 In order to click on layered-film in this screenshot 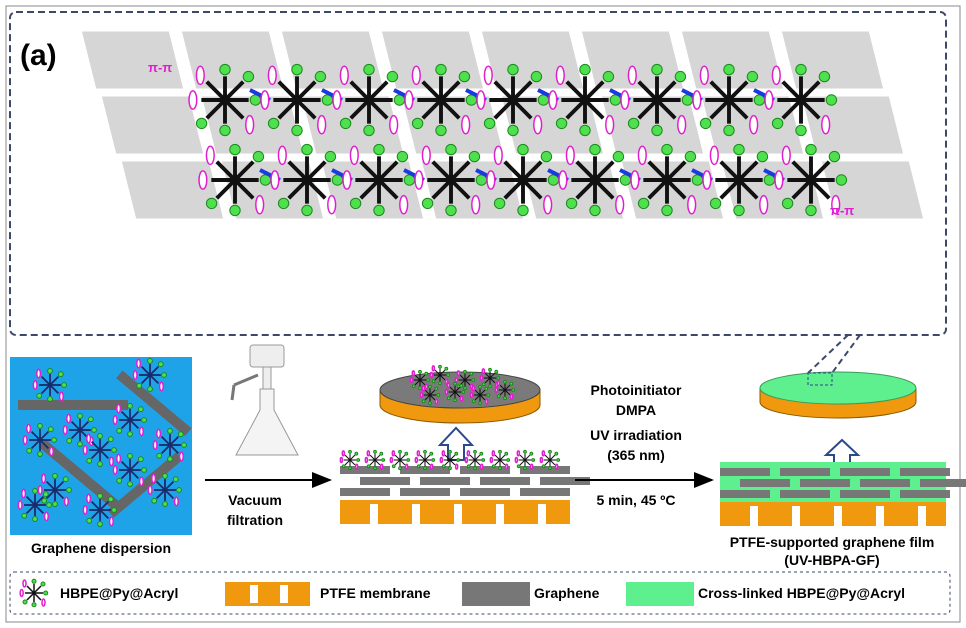, I will do `click(464, 444)`.